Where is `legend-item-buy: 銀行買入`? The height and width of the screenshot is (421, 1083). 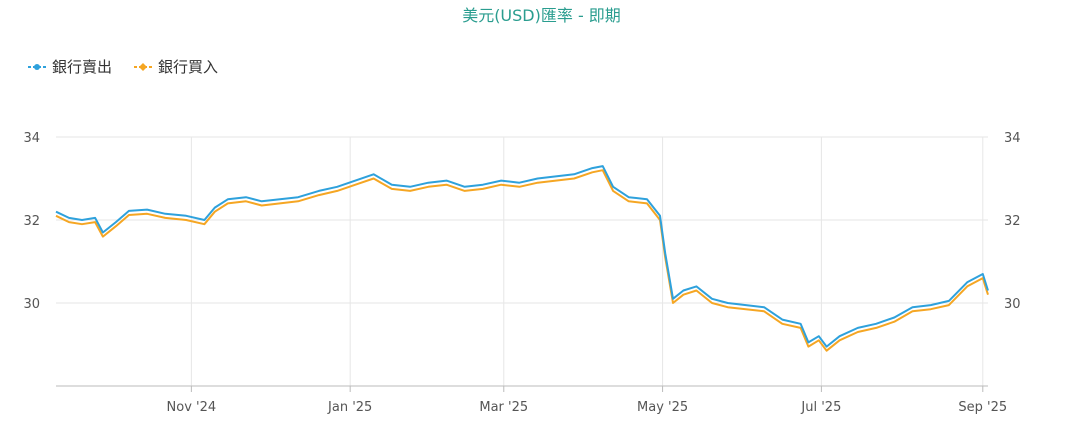 legend-item-buy: 銀行買入 is located at coordinates (176, 66).